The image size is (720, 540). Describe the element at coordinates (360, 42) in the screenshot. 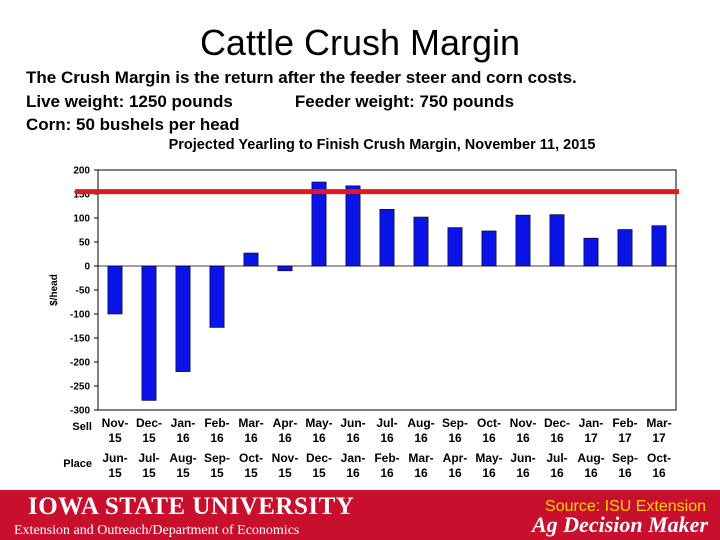

I see `slide-title: Cattle Crush Margin` at that location.